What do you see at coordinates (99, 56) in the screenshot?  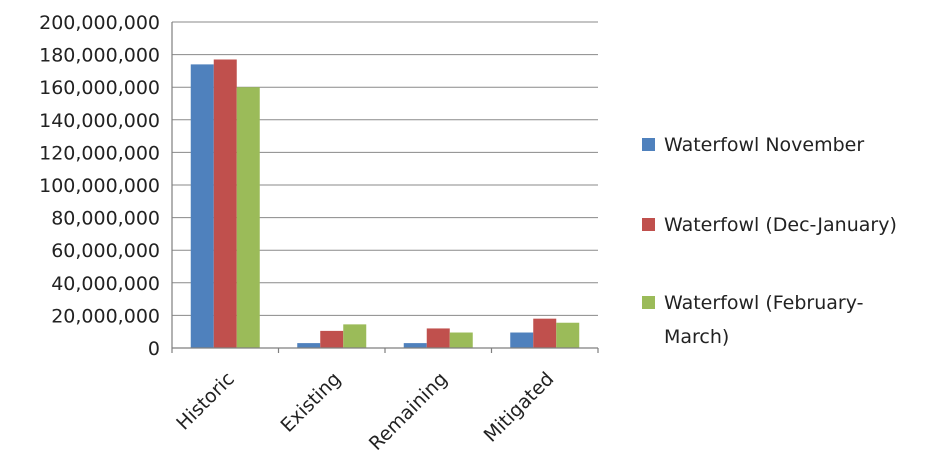 I see `y-tick-label: 180,000,000` at bounding box center [99, 56].